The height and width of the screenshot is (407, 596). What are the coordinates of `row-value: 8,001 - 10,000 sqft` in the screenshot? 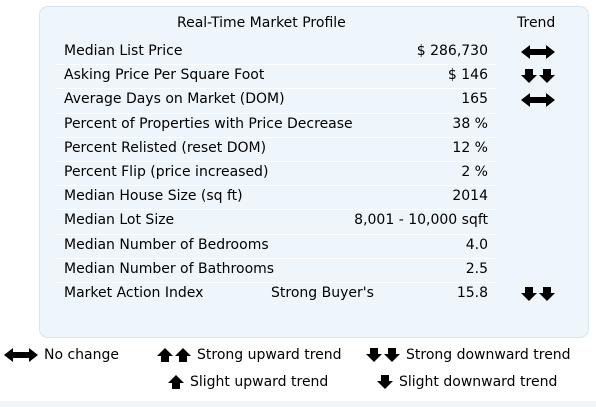 It's located at (421, 220).